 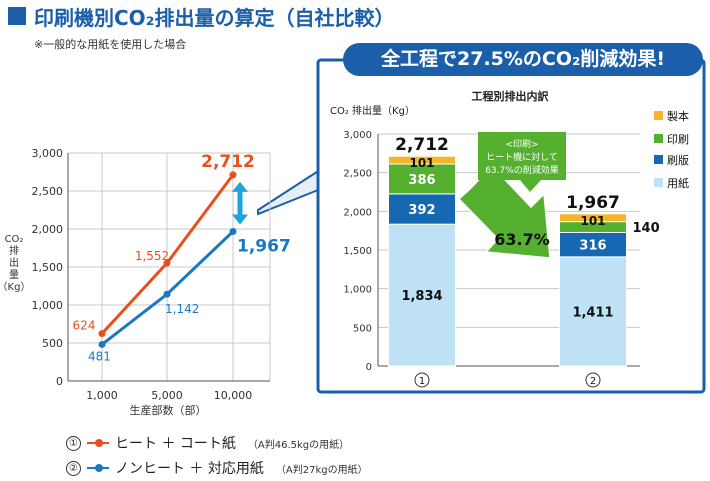 What do you see at coordinates (264, 247) in the screenshot?
I see `data-label: 1,967` at bounding box center [264, 247].